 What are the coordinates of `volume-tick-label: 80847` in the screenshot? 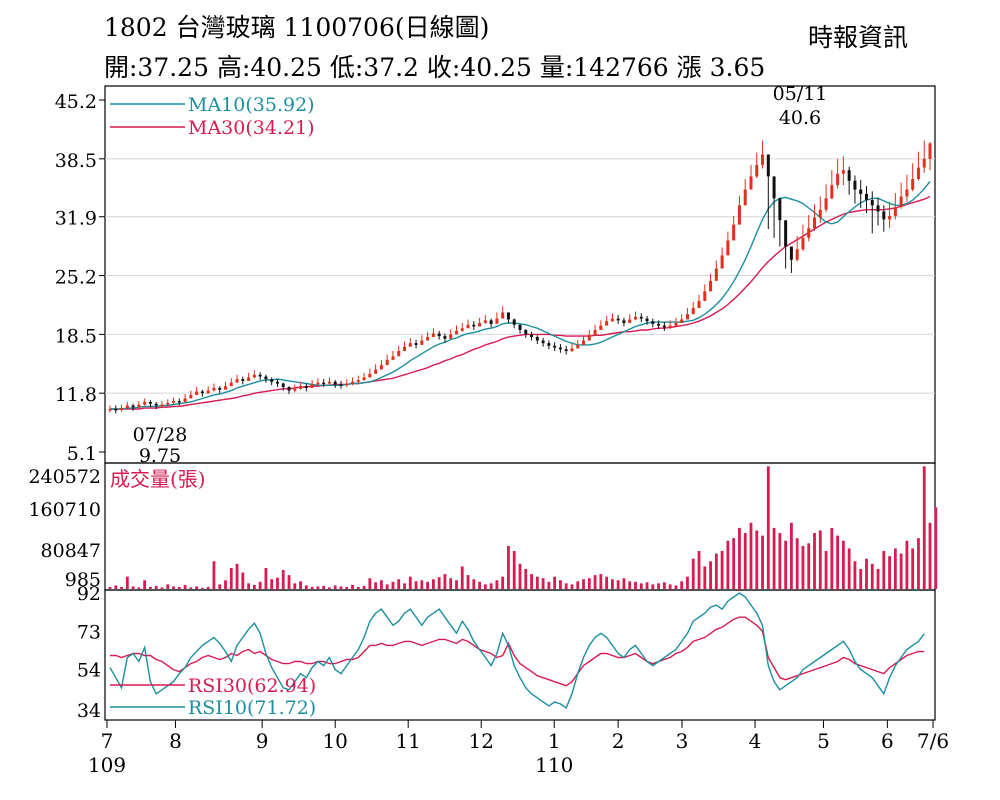 It's located at (71, 551).